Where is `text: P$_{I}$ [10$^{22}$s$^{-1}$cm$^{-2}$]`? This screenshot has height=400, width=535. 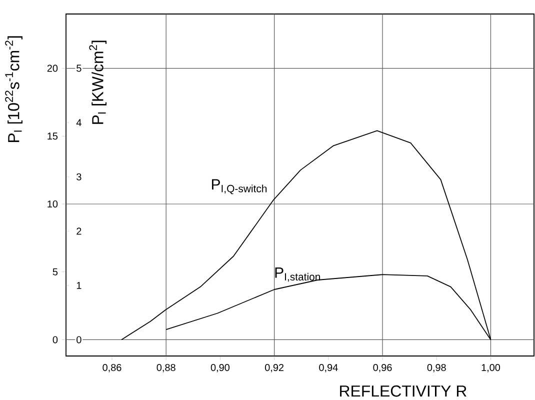 text: P$_{I}$ [10$^{22}$s$^{-1}$cm$^{-2}$] is located at coordinates (13, 89).